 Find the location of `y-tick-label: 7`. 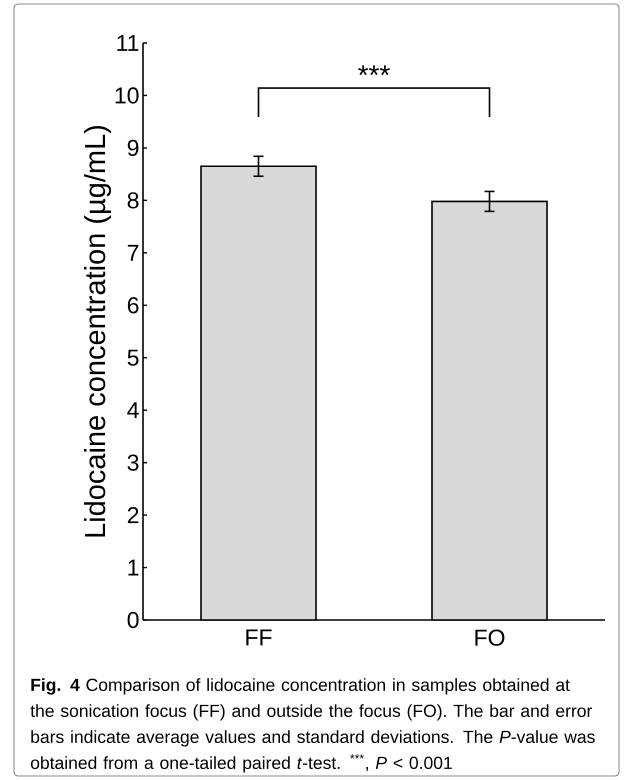

y-tick-label: 7 is located at coordinates (133, 252).